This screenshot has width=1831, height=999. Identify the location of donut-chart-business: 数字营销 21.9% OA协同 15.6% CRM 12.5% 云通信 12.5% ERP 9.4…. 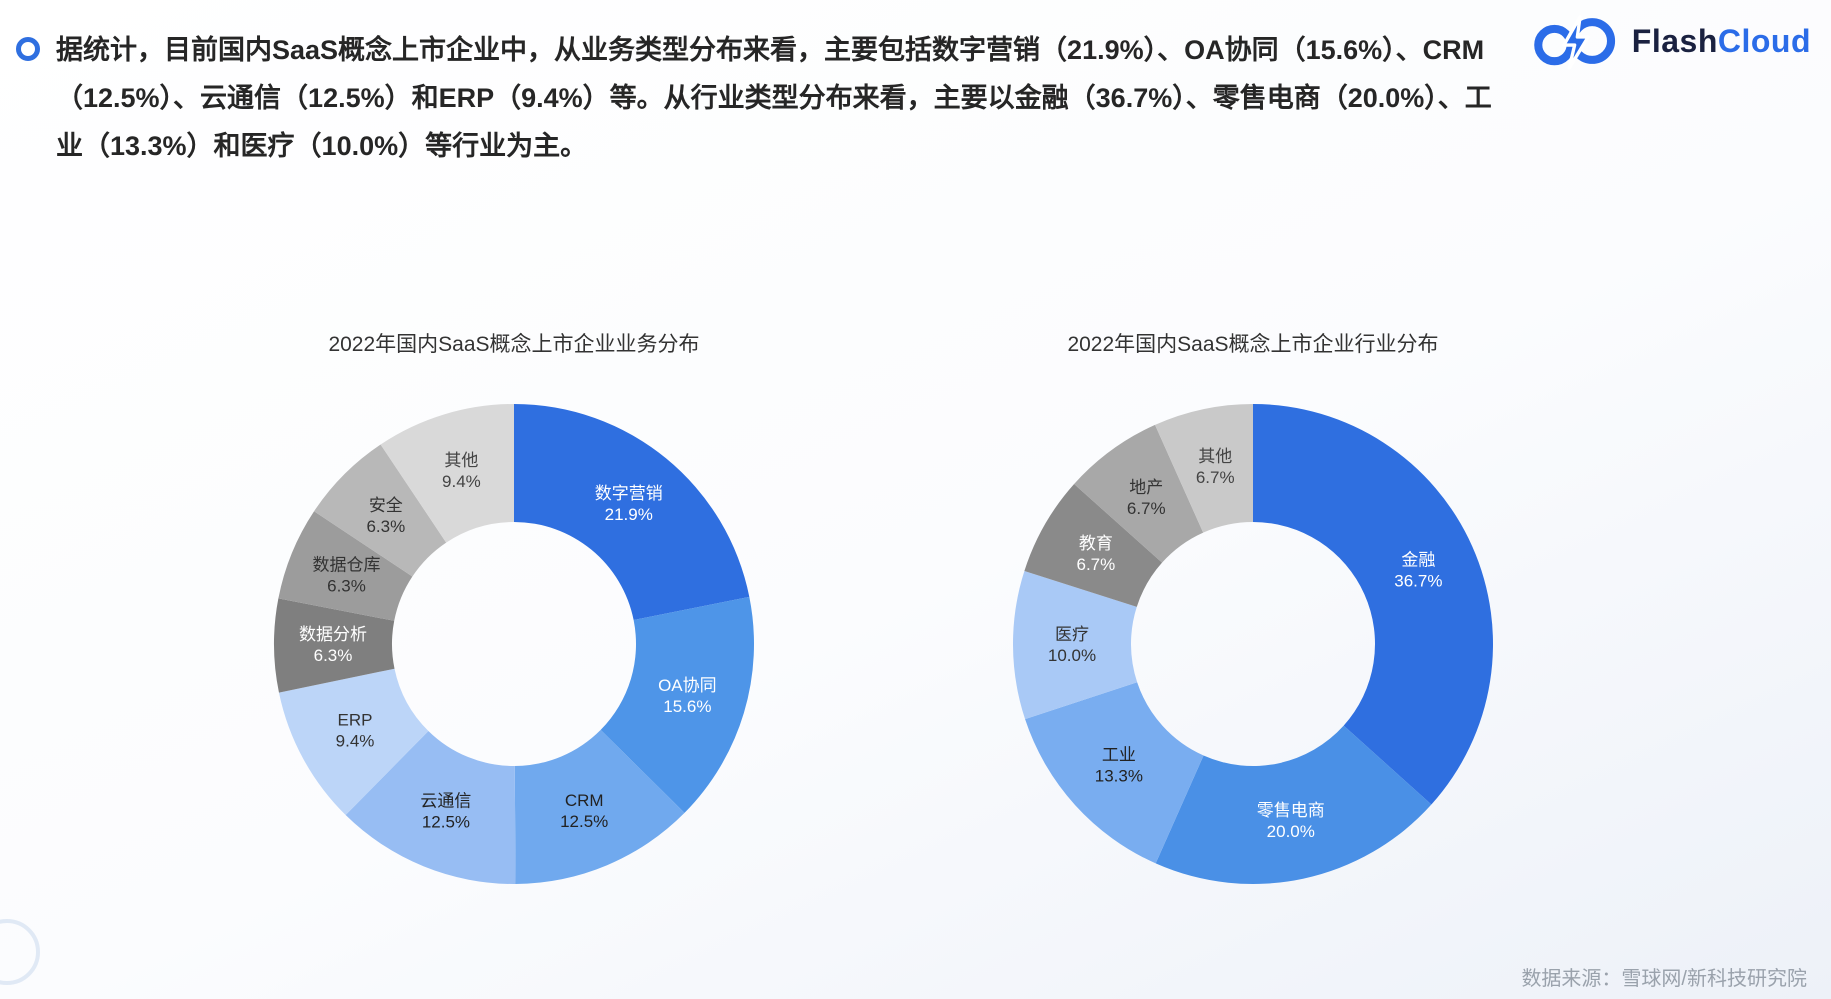
(514, 644).